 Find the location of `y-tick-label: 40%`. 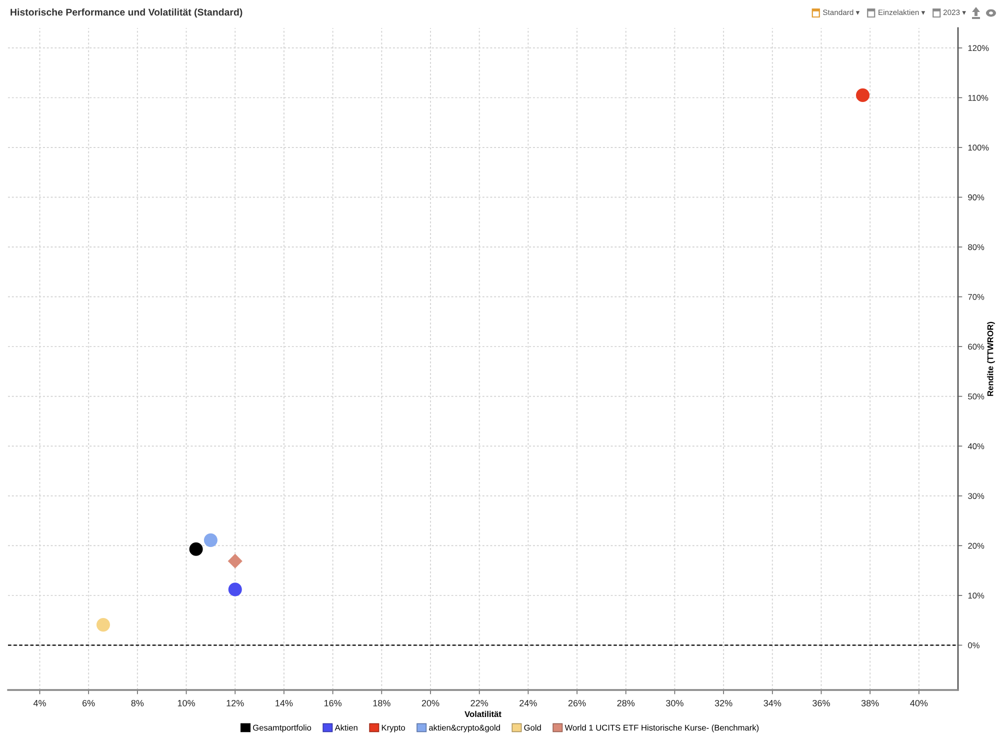

y-tick-label: 40% is located at coordinates (976, 446).